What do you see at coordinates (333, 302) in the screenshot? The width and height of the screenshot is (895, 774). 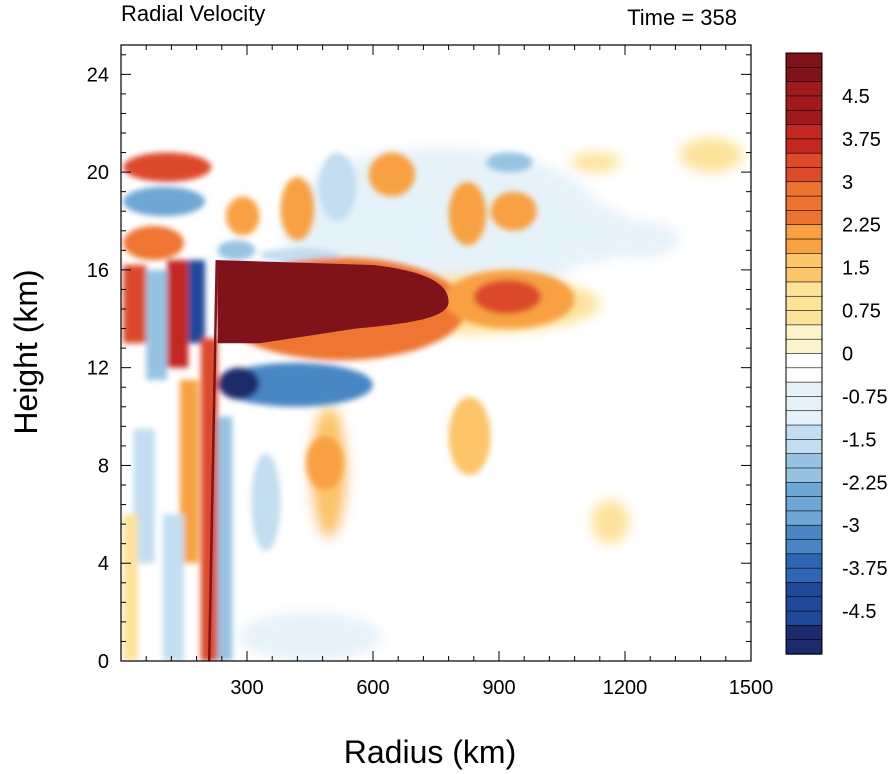 I see `outflow-jet-core` at bounding box center [333, 302].